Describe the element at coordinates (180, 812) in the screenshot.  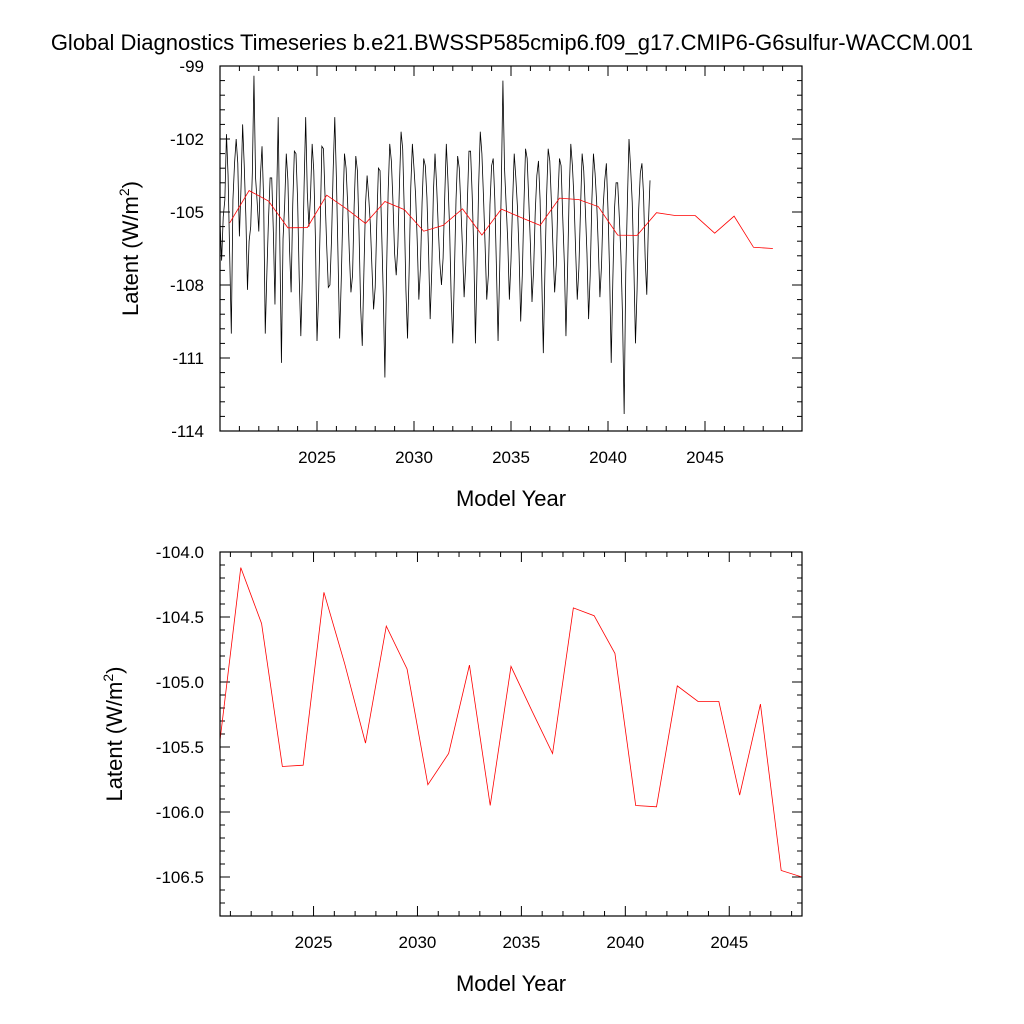
I see `y-tick-label: -106.0` at that location.